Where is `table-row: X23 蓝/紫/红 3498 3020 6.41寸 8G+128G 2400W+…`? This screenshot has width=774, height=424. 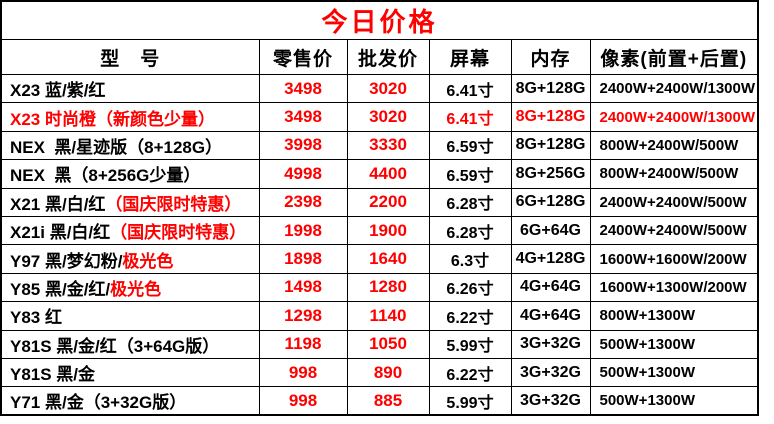 table-row: X23 蓝/紫/红 3498 3020 6.41寸 8G+128G 2400W+… is located at coordinates (379, 88).